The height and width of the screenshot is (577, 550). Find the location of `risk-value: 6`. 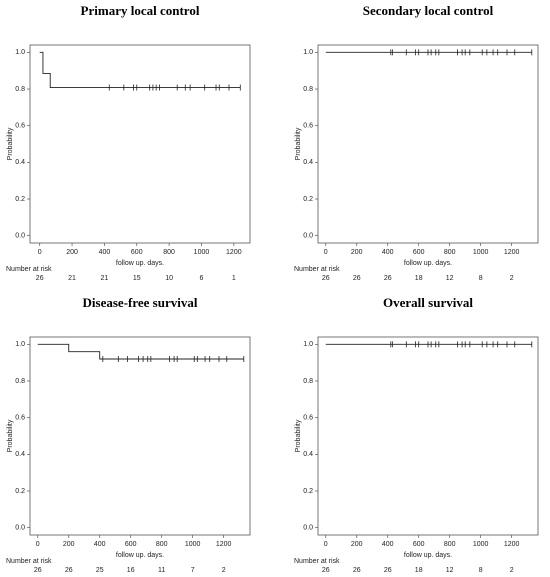

risk-value: 6 is located at coordinates (202, 278).